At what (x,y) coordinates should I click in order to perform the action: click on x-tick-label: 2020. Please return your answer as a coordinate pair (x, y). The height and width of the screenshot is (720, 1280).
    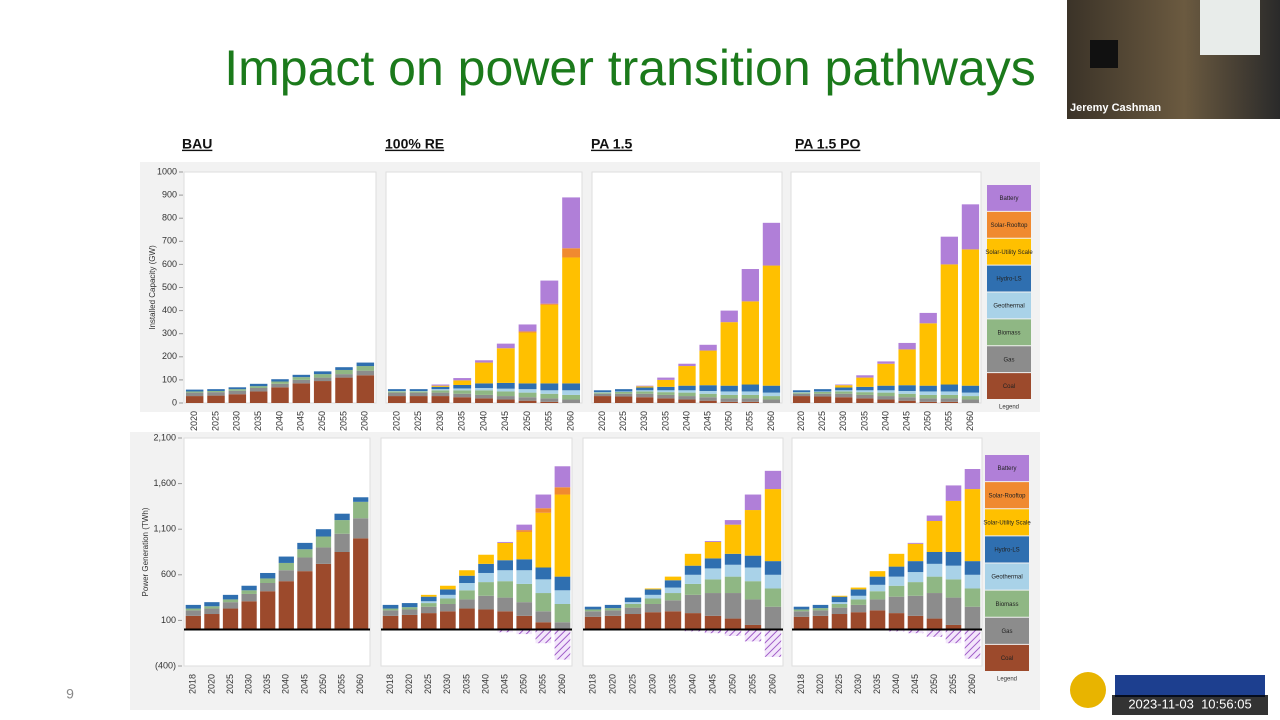
    Looking at the image, I should click on (194, 421).